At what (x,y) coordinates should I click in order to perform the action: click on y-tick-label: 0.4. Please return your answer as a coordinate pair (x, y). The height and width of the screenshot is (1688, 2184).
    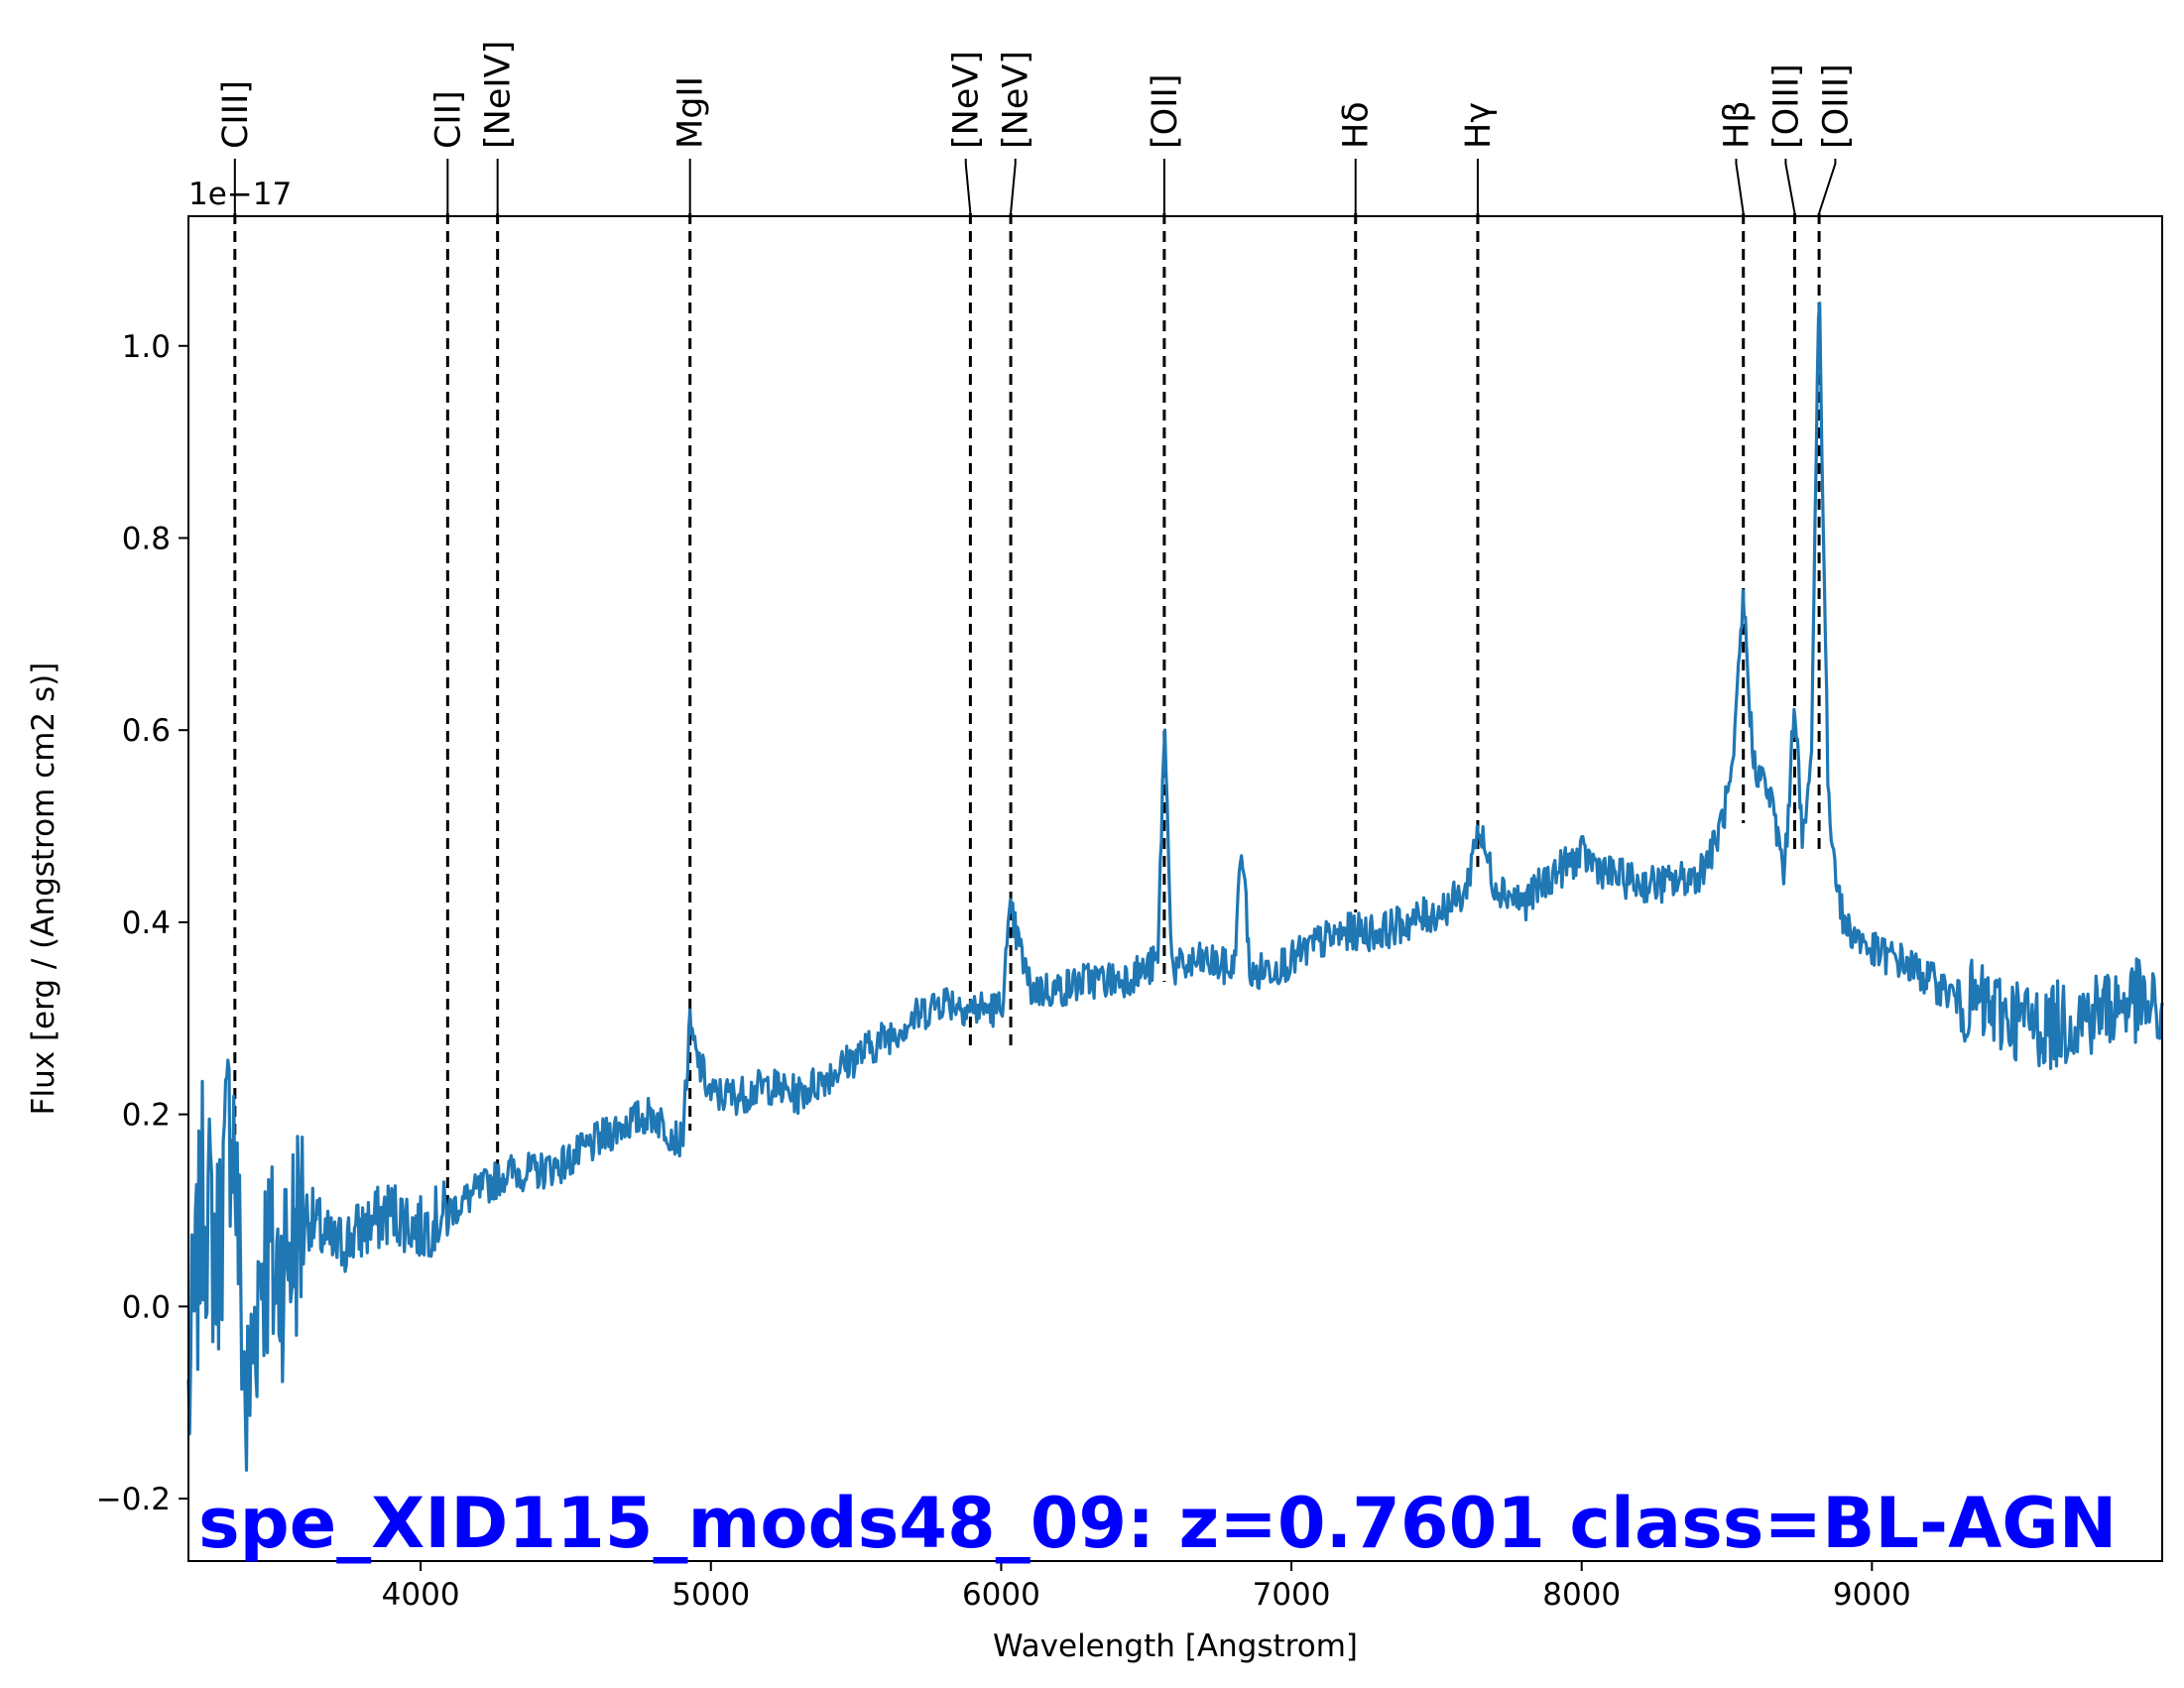
    Looking at the image, I should click on (146, 923).